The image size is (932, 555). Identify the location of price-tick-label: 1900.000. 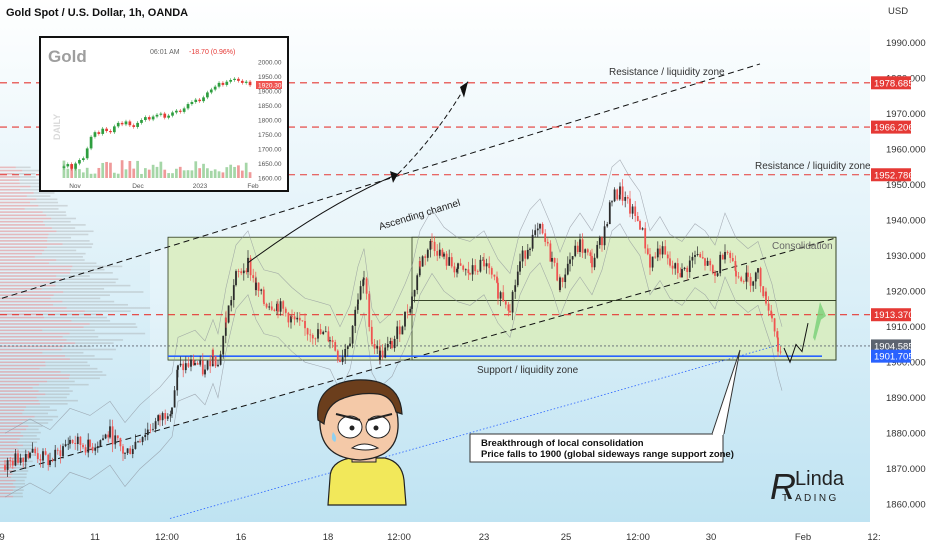
(906, 363).